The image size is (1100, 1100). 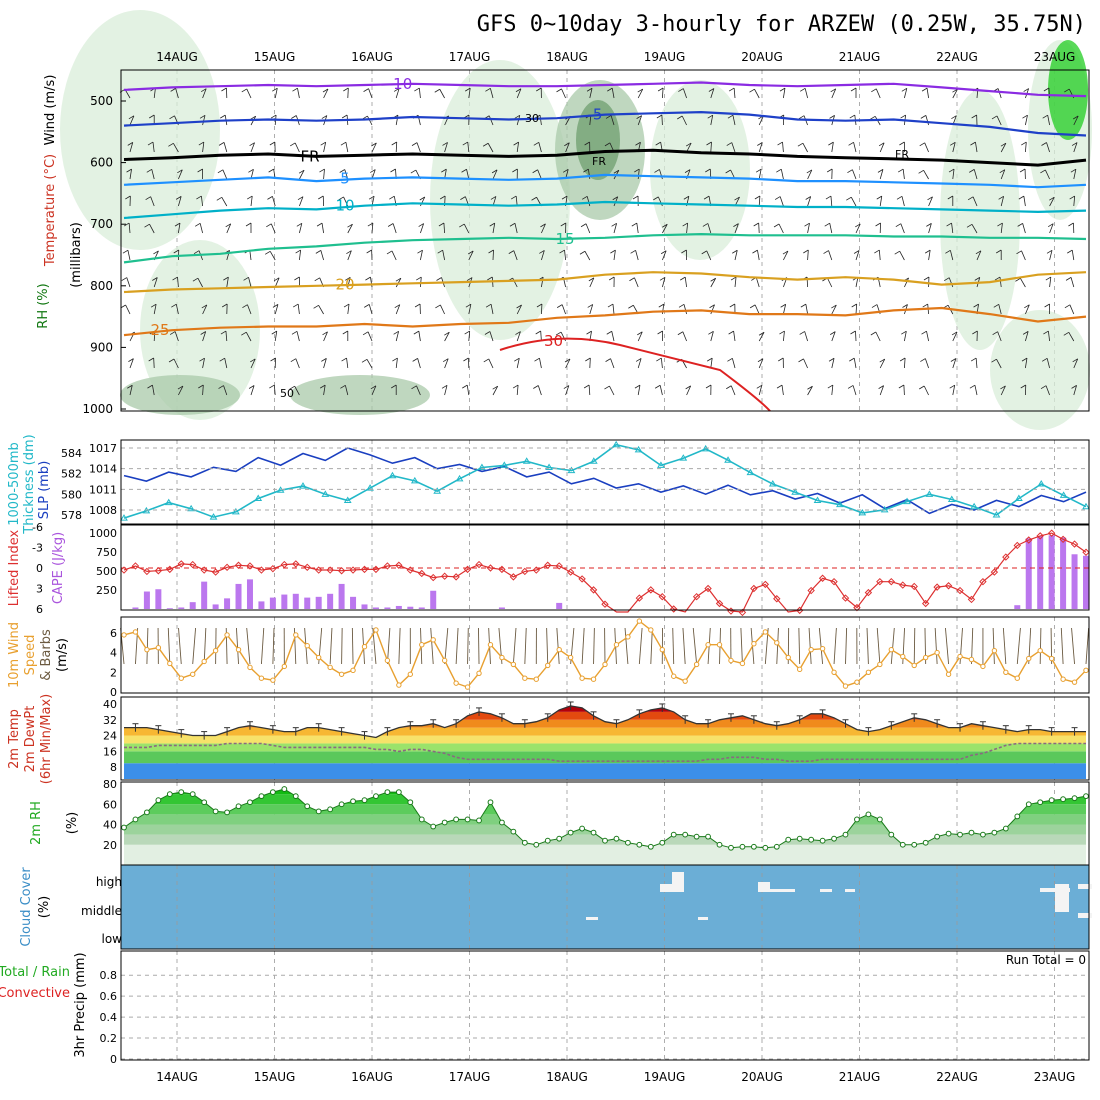 I want to click on thickness-tick: 580, so click(x=71, y=494).